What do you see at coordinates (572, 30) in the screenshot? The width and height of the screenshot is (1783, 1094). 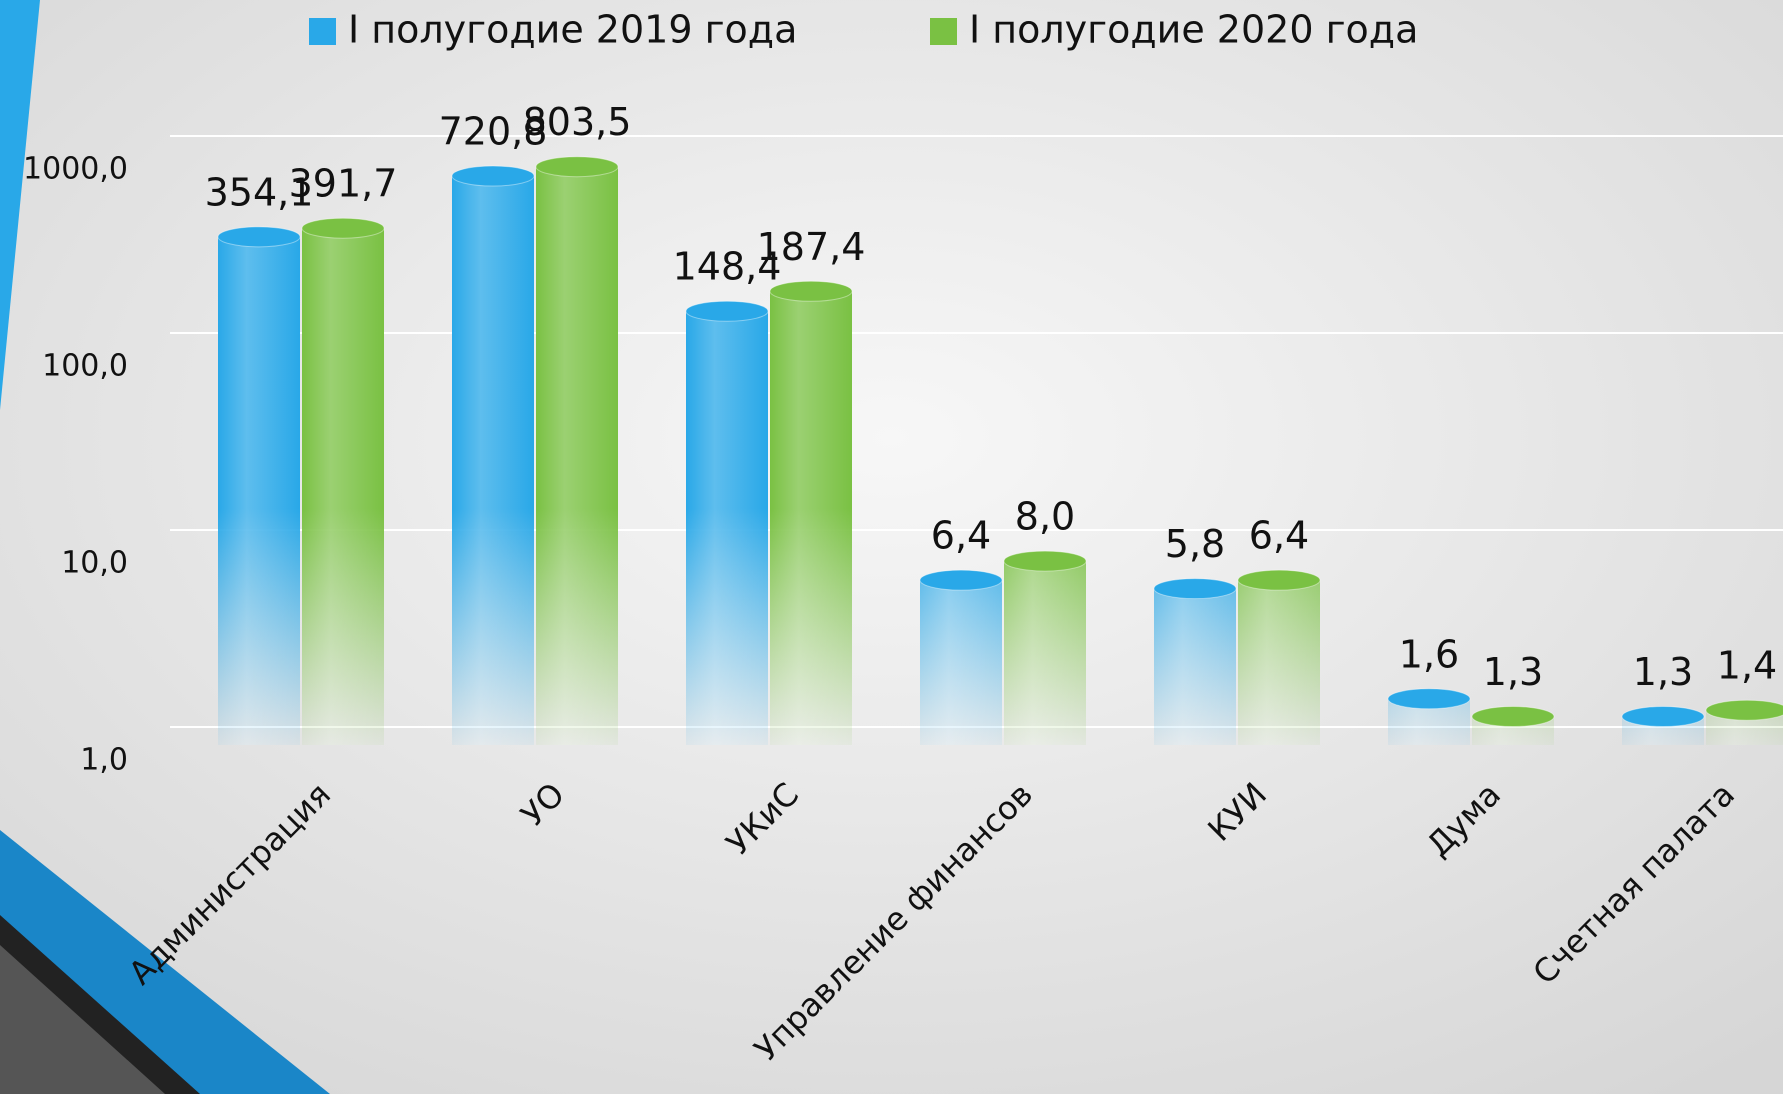 I see `legend-label: I полугодие 2019 года` at bounding box center [572, 30].